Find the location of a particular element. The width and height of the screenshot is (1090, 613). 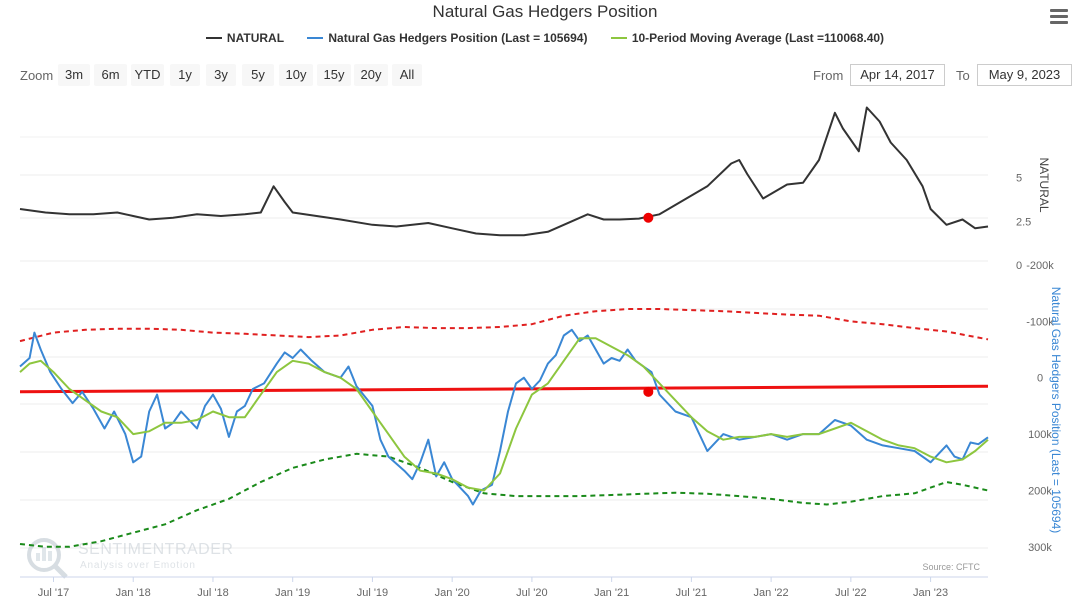

series-line-lower-band is located at coordinates (504, 500).